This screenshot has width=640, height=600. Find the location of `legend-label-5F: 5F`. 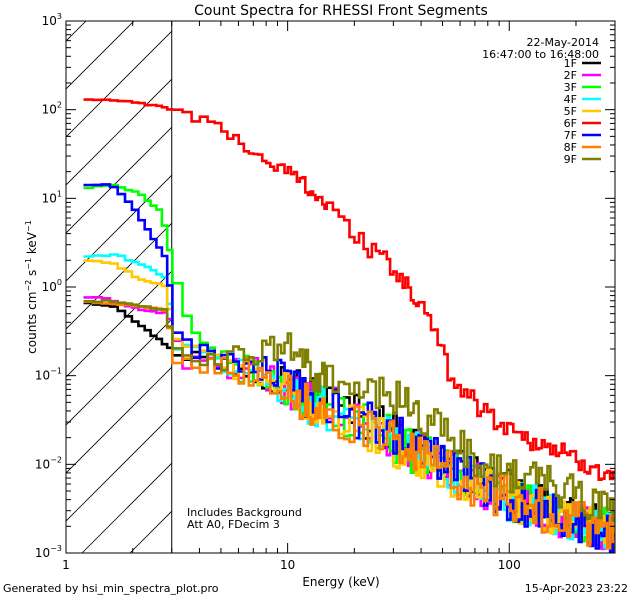

legend-label-5F: 5F is located at coordinates (570, 111).